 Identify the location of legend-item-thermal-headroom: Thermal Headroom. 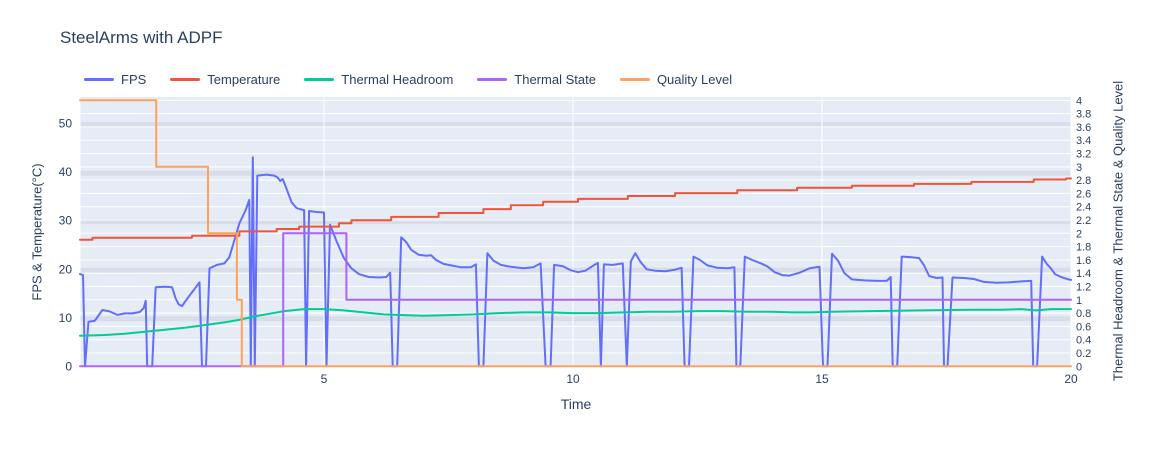
(378, 79).